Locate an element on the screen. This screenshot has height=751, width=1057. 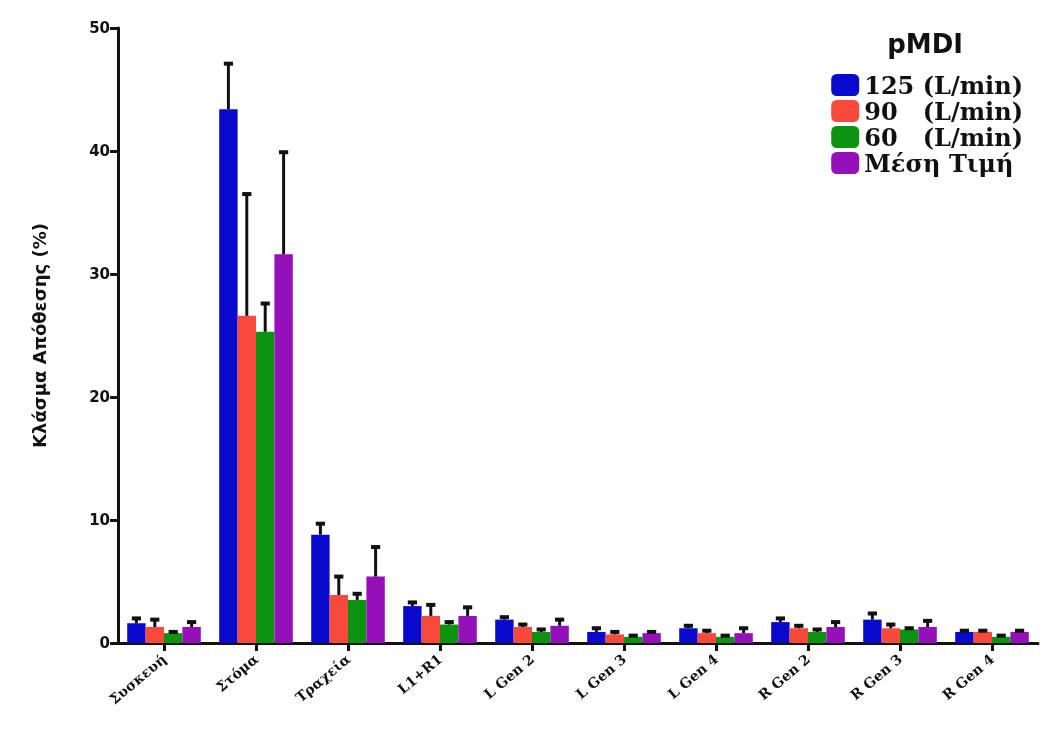
legend-label: 125 (L/min) is located at coordinates (943, 85).